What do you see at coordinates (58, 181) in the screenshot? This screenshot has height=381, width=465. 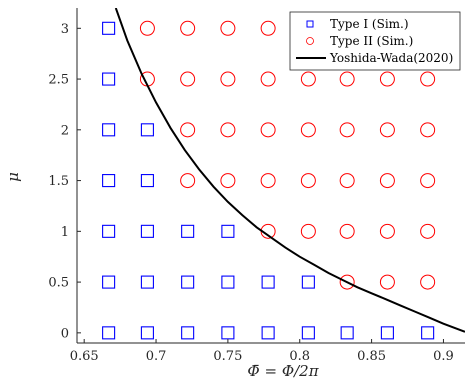 I see `y-tick-label: 1.5` at bounding box center [58, 181].